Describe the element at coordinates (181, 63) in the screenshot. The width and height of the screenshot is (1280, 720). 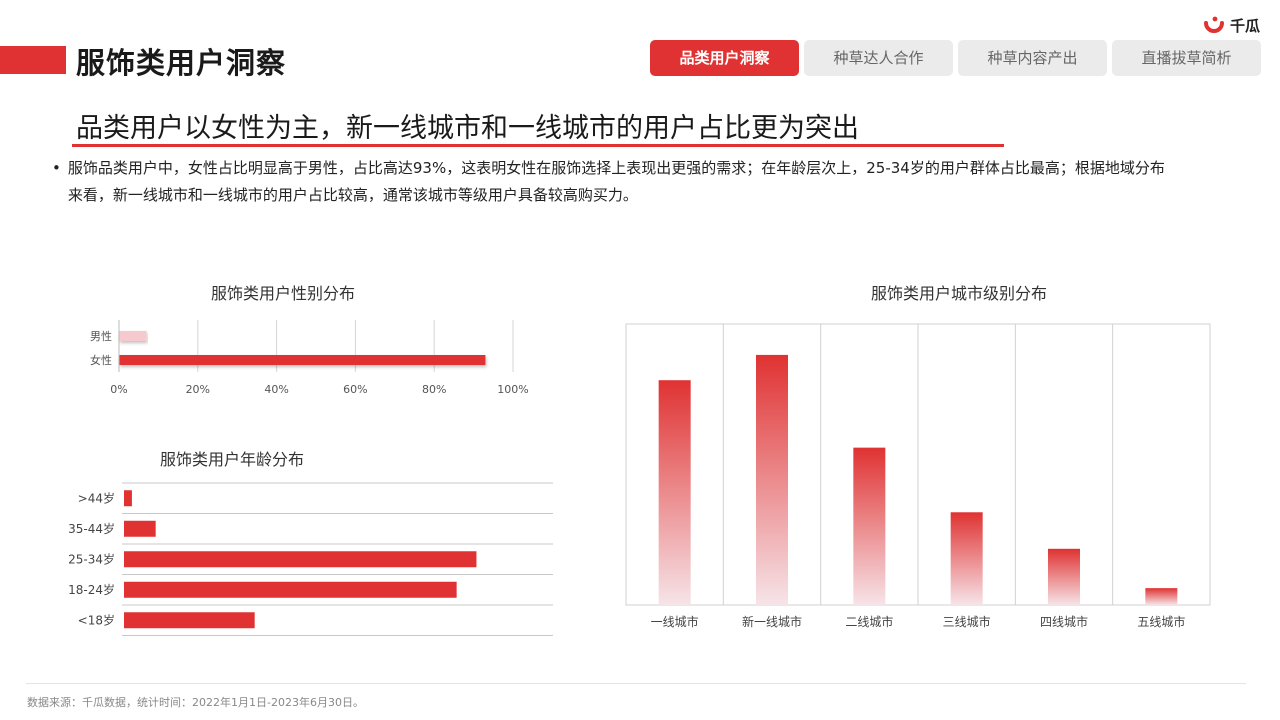
I see `page-title: 服饰类用户洞察` at that location.